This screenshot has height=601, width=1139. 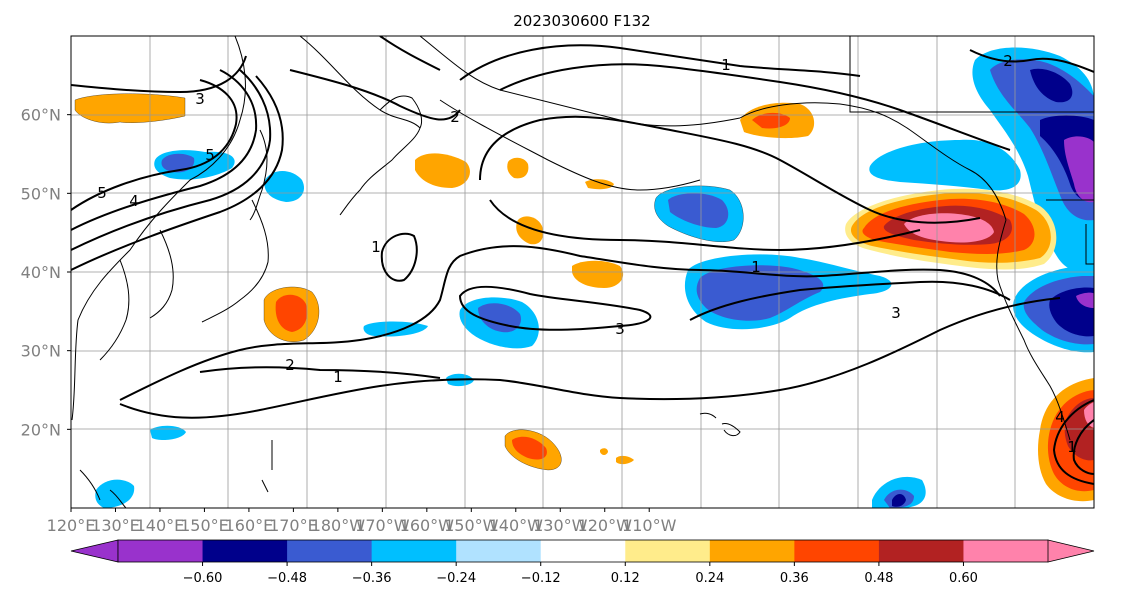 I want to click on lon-tick-label: 130°E, so click(x=115, y=525).